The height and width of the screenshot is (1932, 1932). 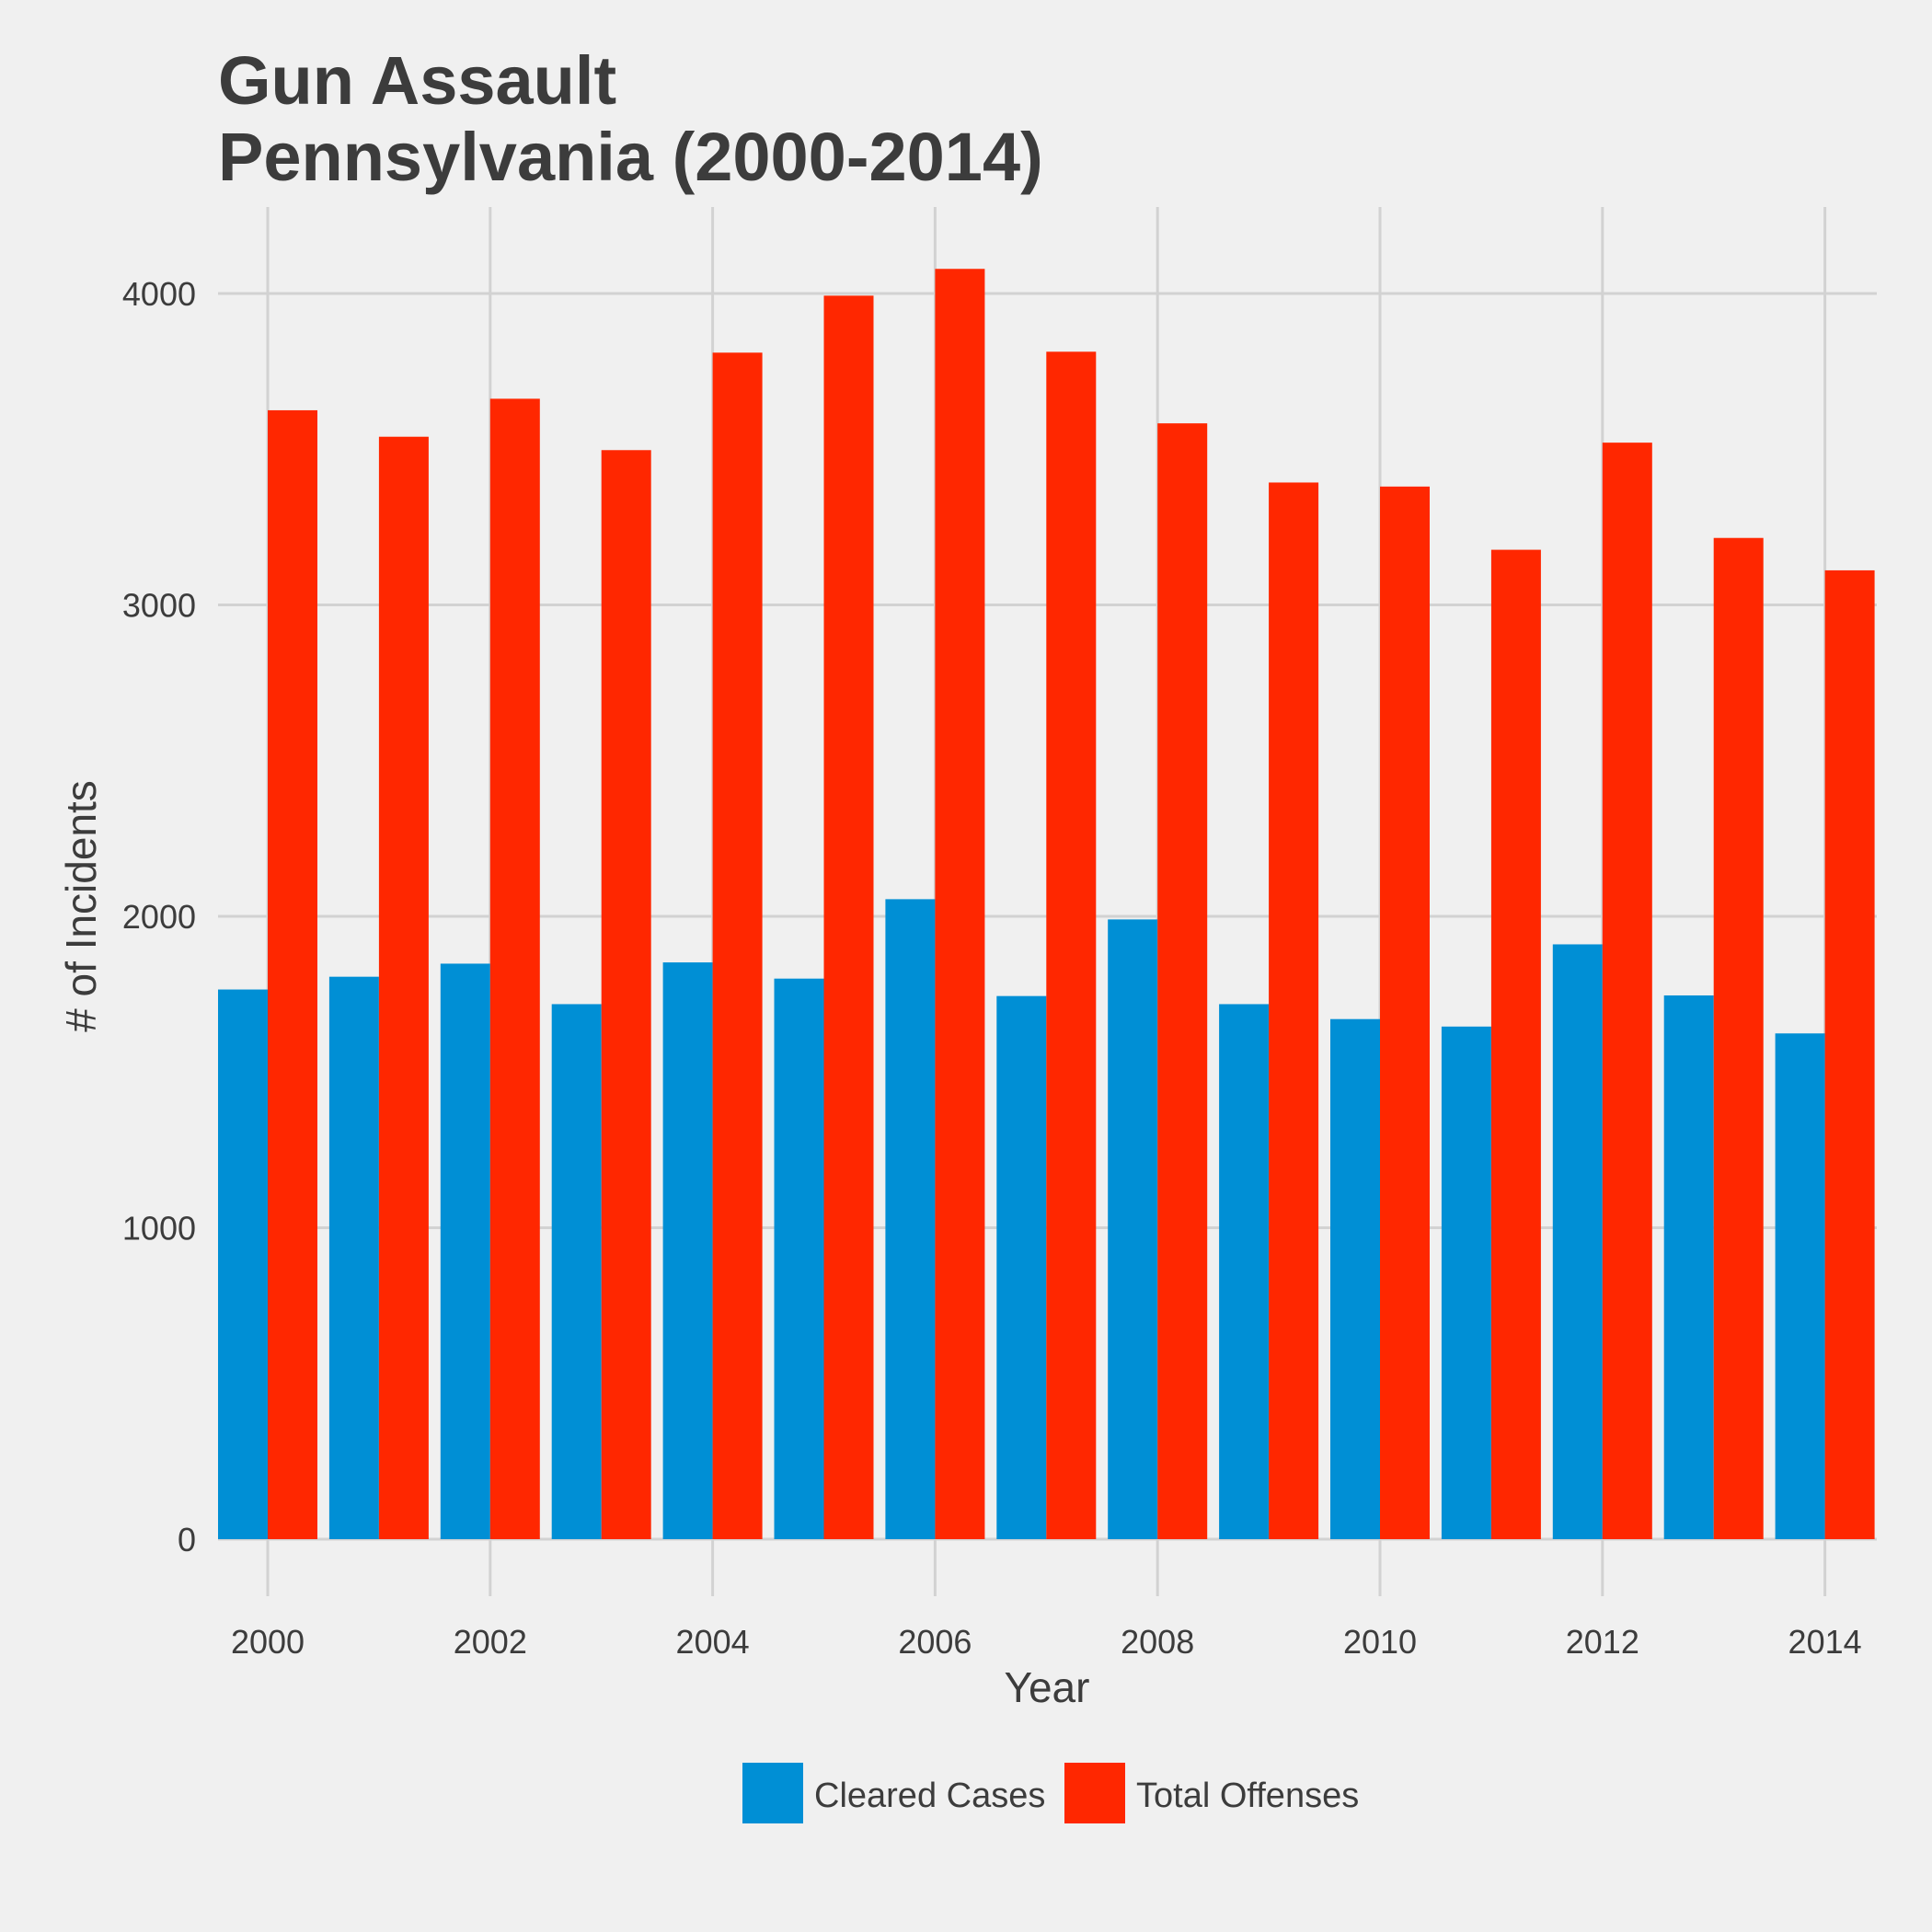 What do you see at coordinates (1849, 1054) in the screenshot?
I see `bar-total-offenses-2014` at bounding box center [1849, 1054].